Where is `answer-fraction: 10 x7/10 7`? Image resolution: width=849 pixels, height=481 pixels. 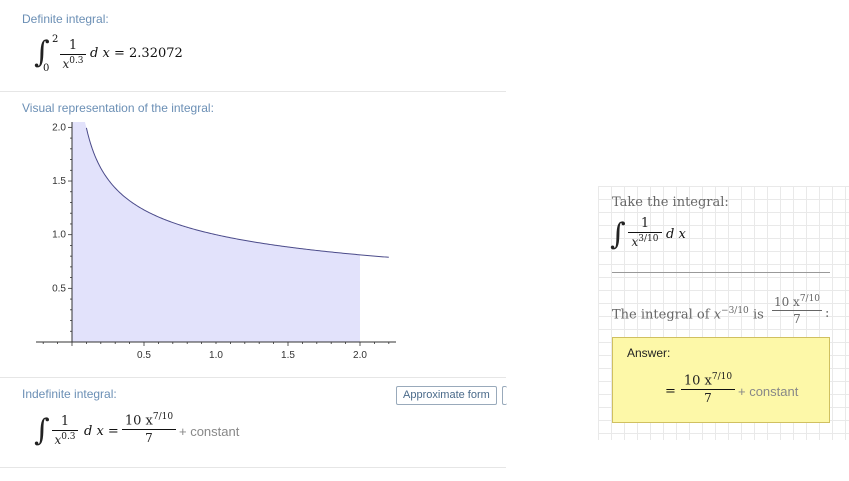 answer-fraction: 10 x7/10 7 is located at coordinates (708, 388).